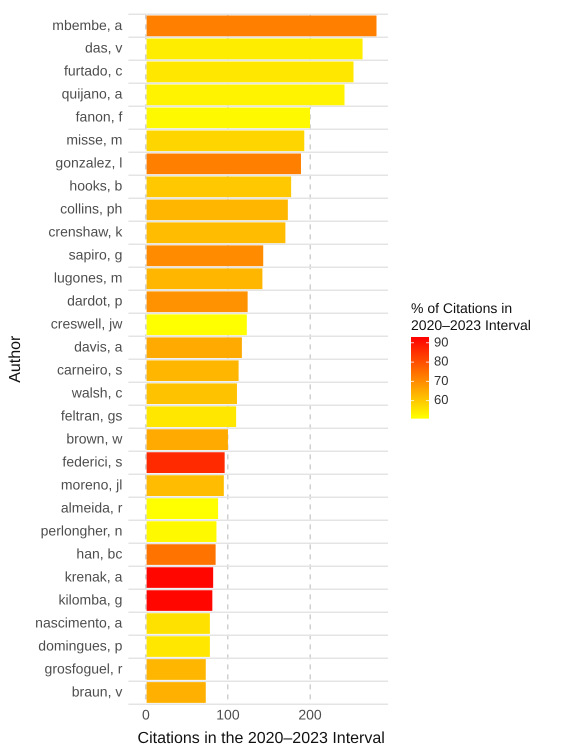 Image resolution: width=568 pixels, height=754 pixels. What do you see at coordinates (91, 208) in the screenshot?
I see `y-tick-label: collins, ph` at bounding box center [91, 208].